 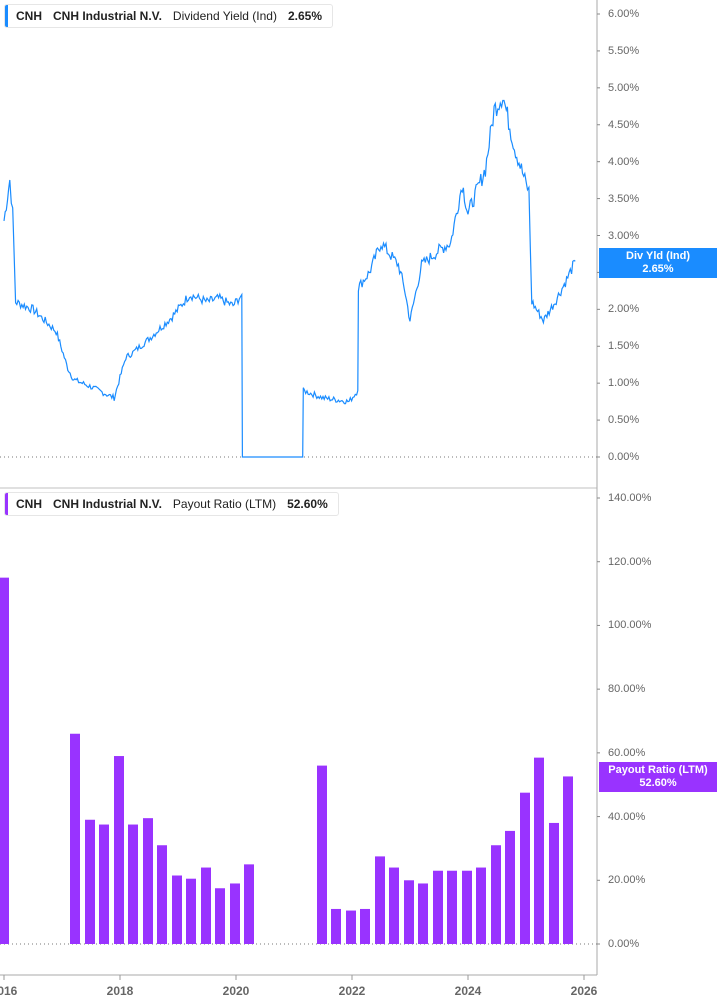 What do you see at coordinates (658, 770) in the screenshot?
I see `tag-label: Payout Ratio (LTM)` at bounding box center [658, 770].